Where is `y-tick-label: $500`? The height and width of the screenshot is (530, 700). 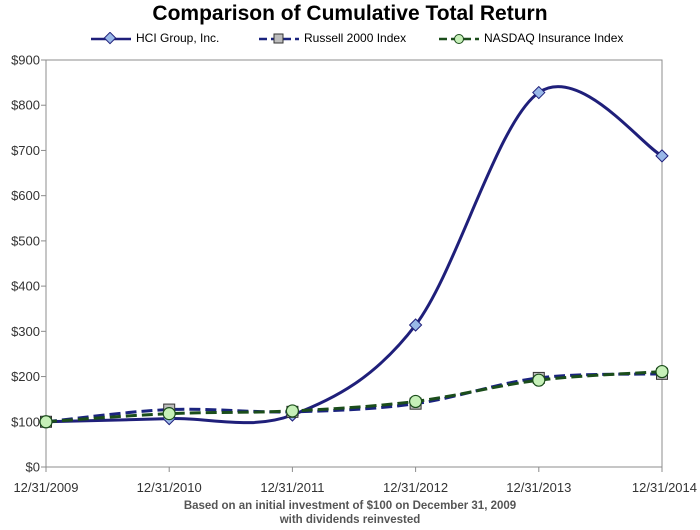 y-tick-label: $500 is located at coordinates (25, 240).